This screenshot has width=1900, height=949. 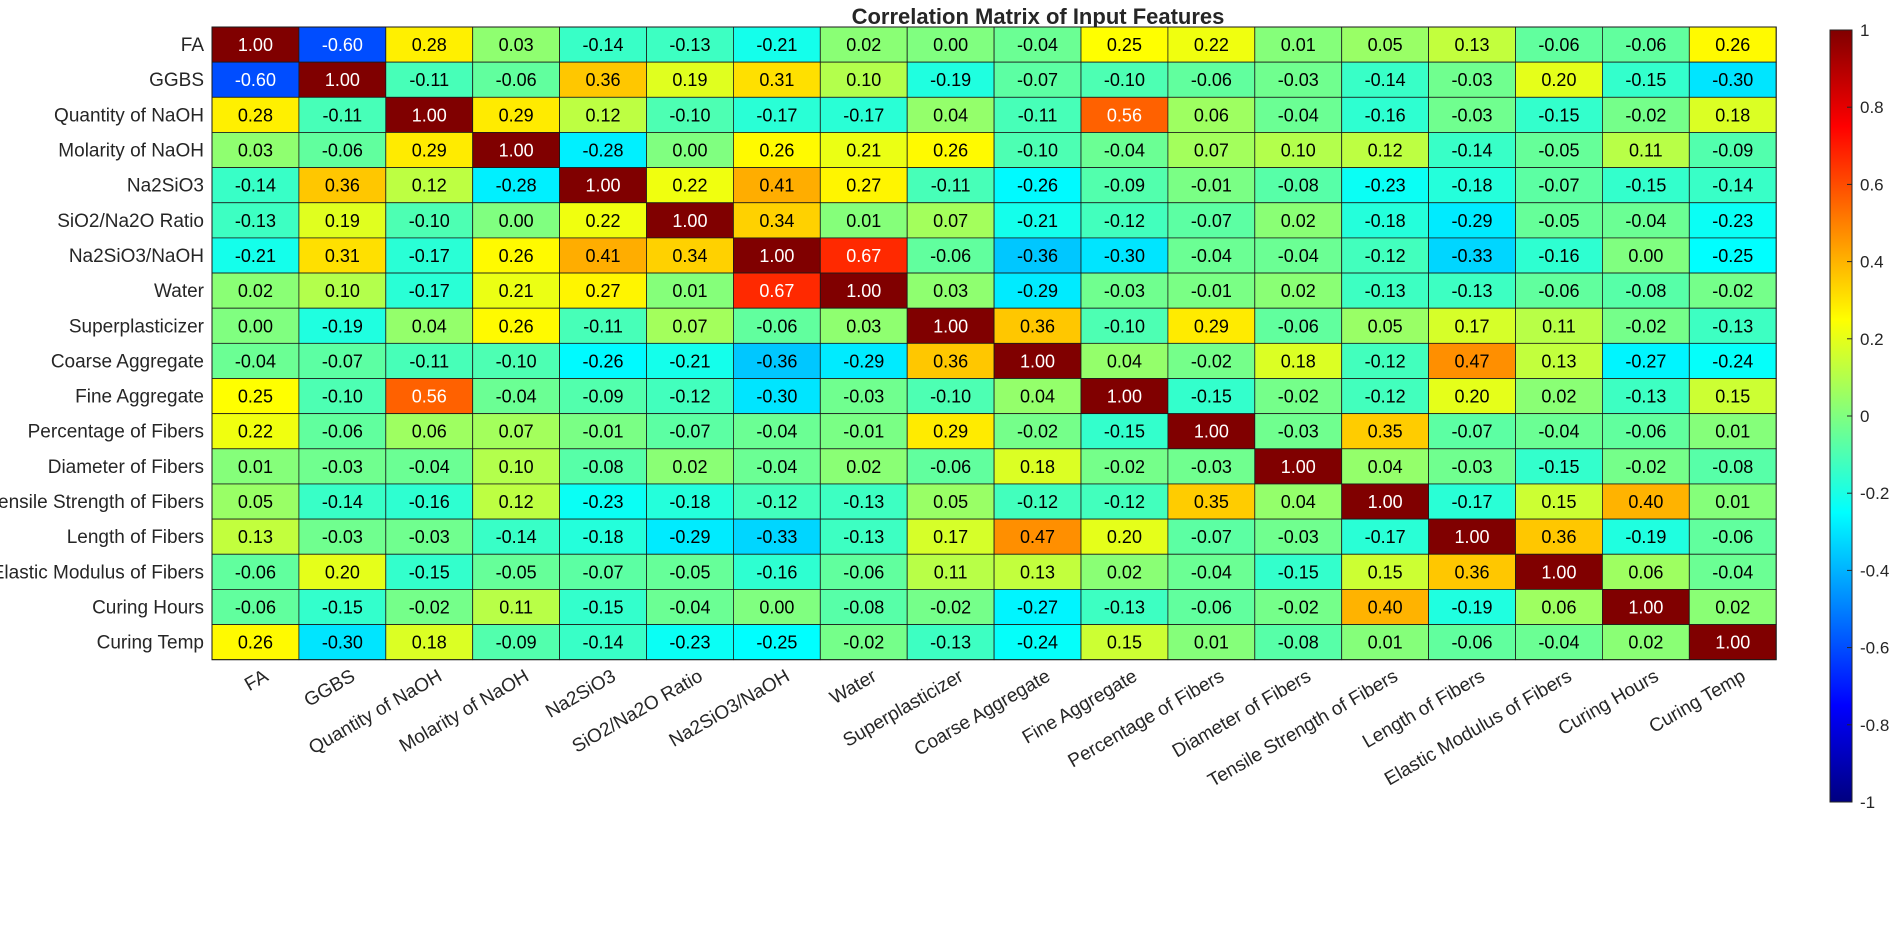 I want to click on cell-value-label: -0.04, so click(x=1124, y=151).